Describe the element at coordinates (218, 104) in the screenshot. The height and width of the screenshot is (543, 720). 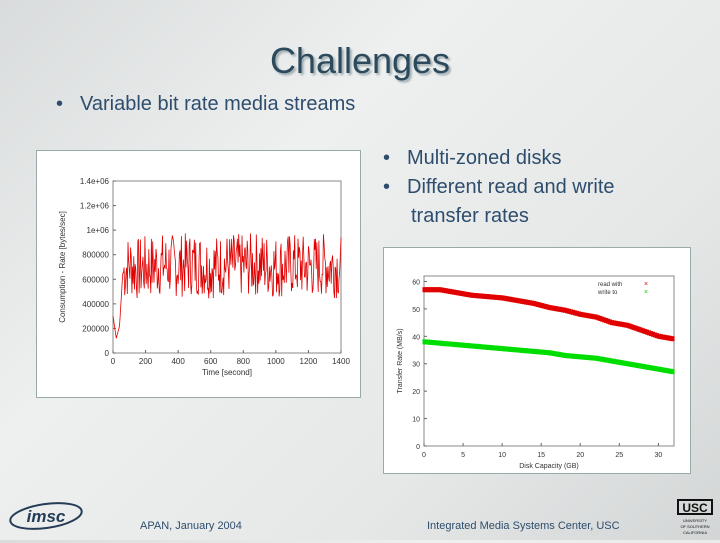
I see `bullet-text: Variable bit rate media streams` at that location.